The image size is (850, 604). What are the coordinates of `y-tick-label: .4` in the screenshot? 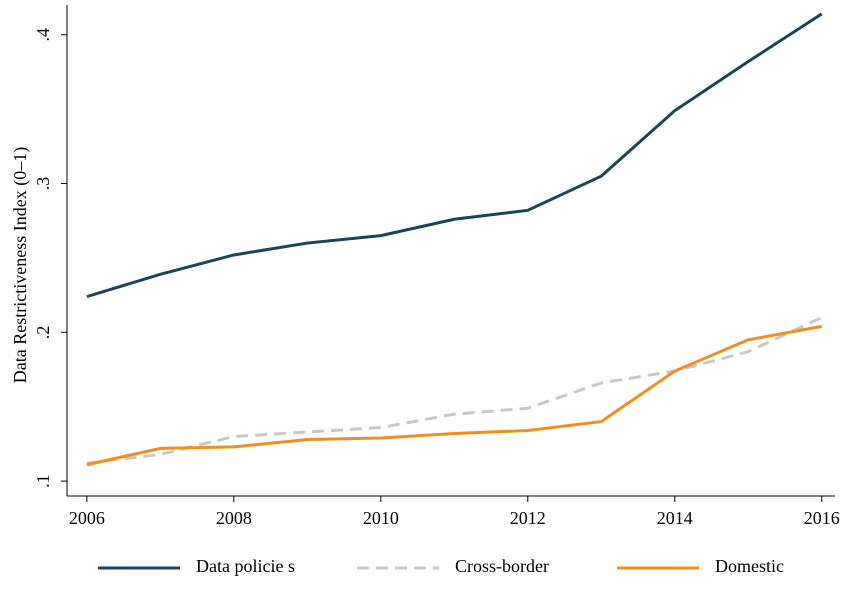 It's located at (43, 35).